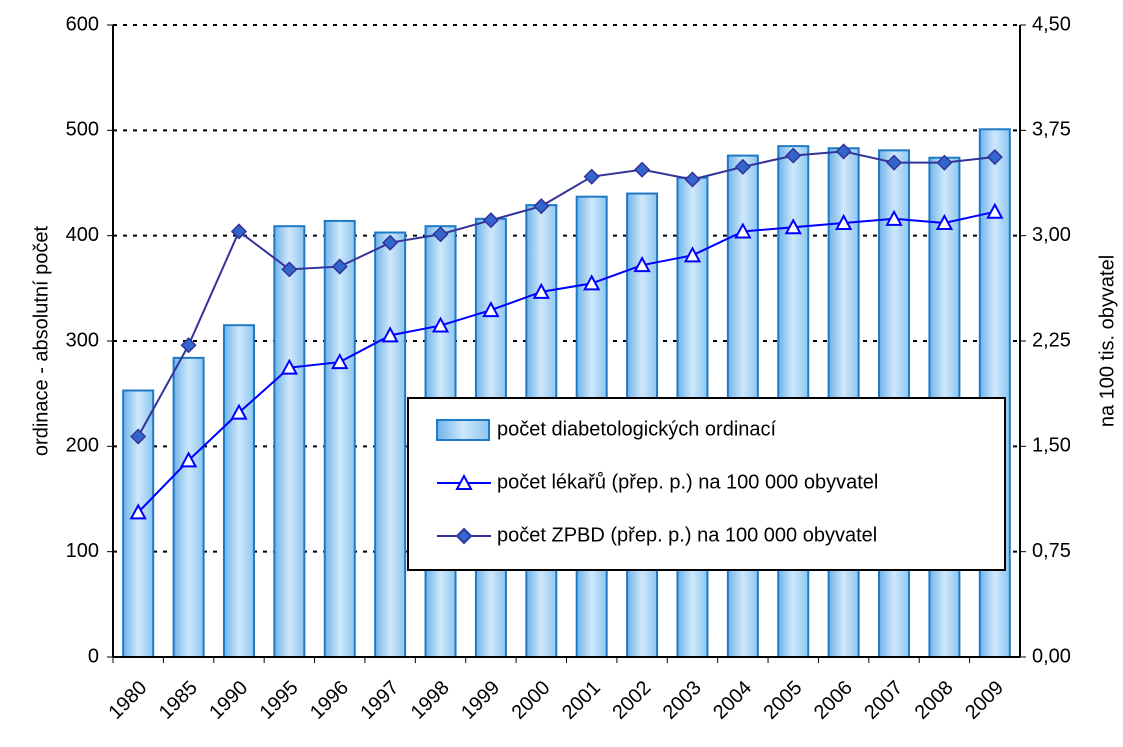 The image size is (1123, 747). What do you see at coordinates (463, 430) in the screenshot?
I see `legend-swatch` at bounding box center [463, 430].